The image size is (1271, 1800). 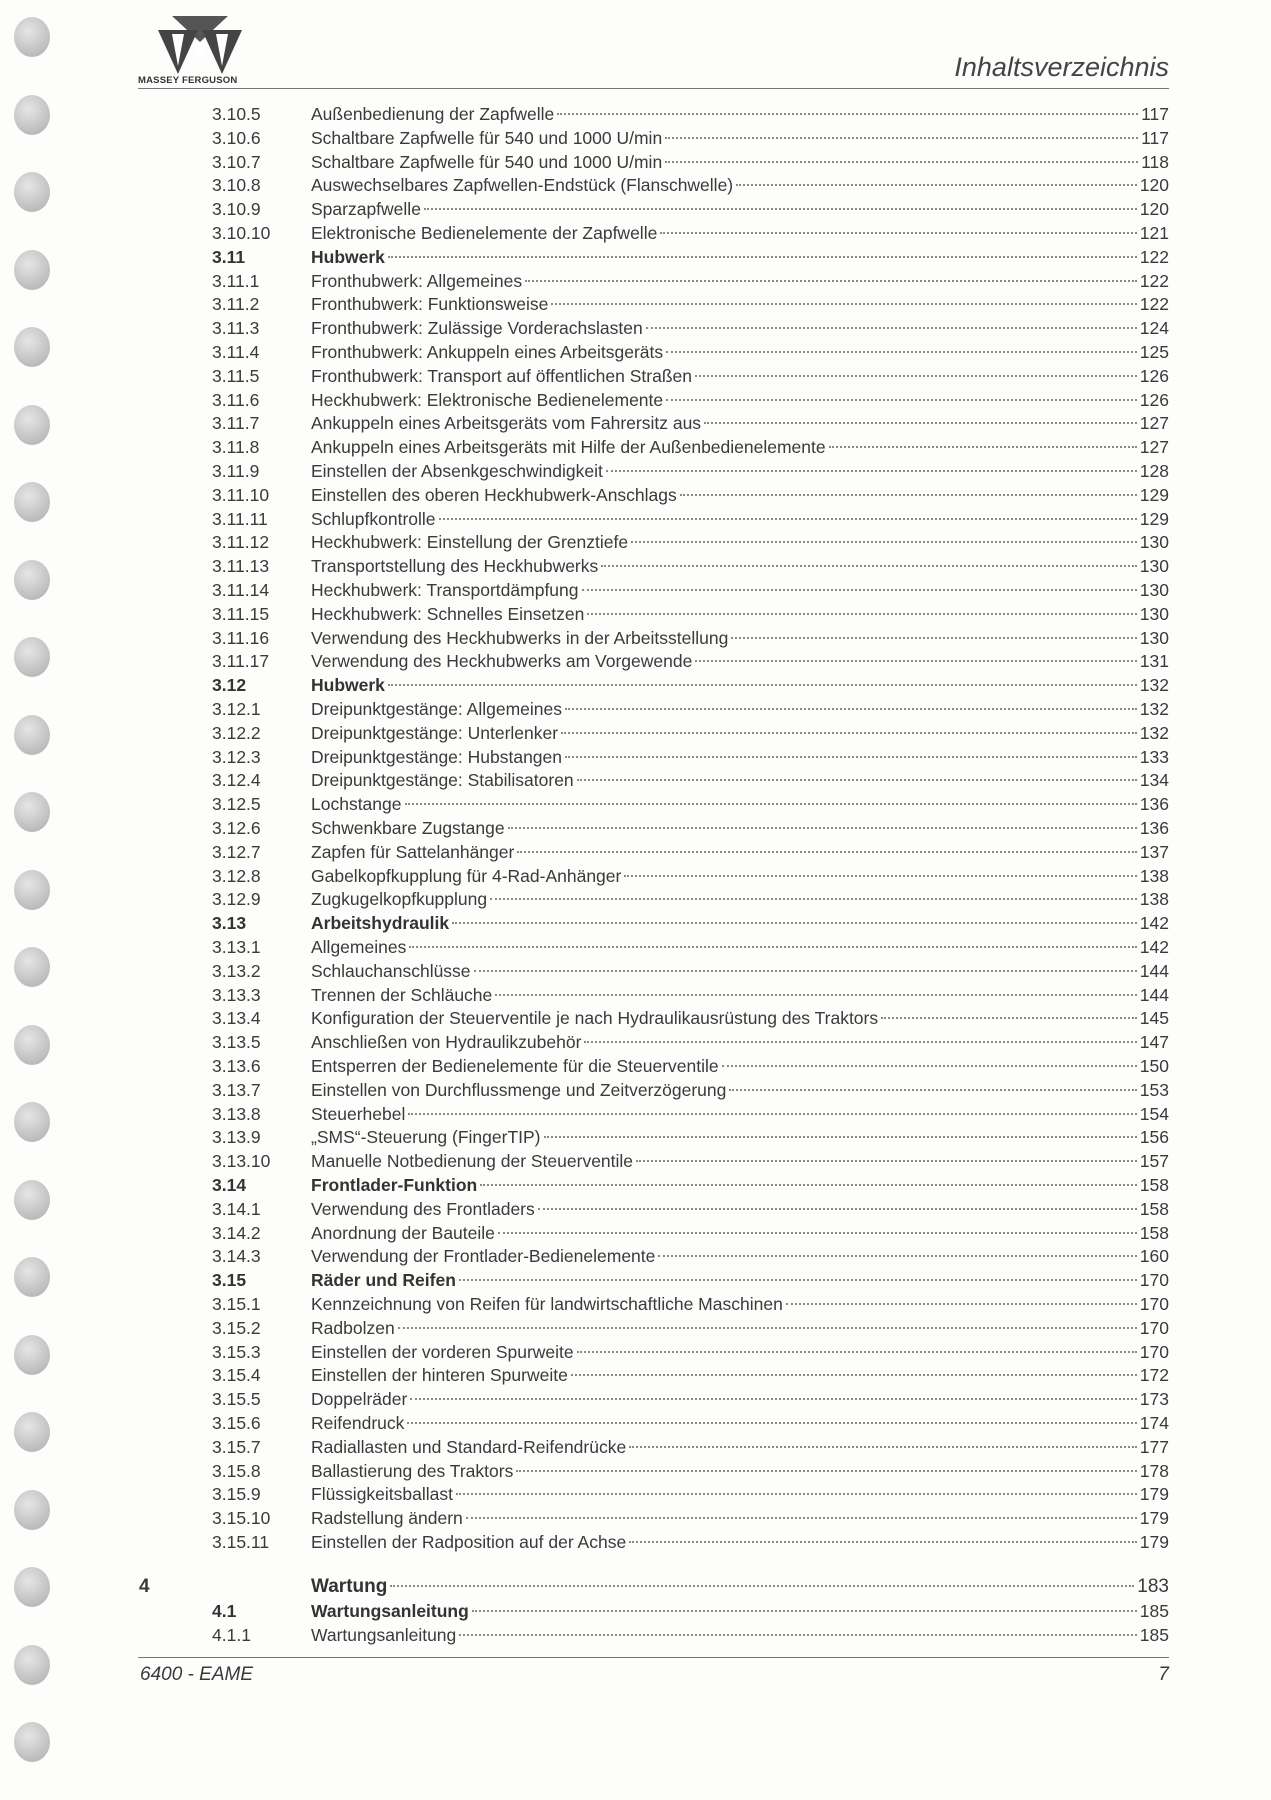 I want to click on page-ref: 127, so click(x=1154, y=447).